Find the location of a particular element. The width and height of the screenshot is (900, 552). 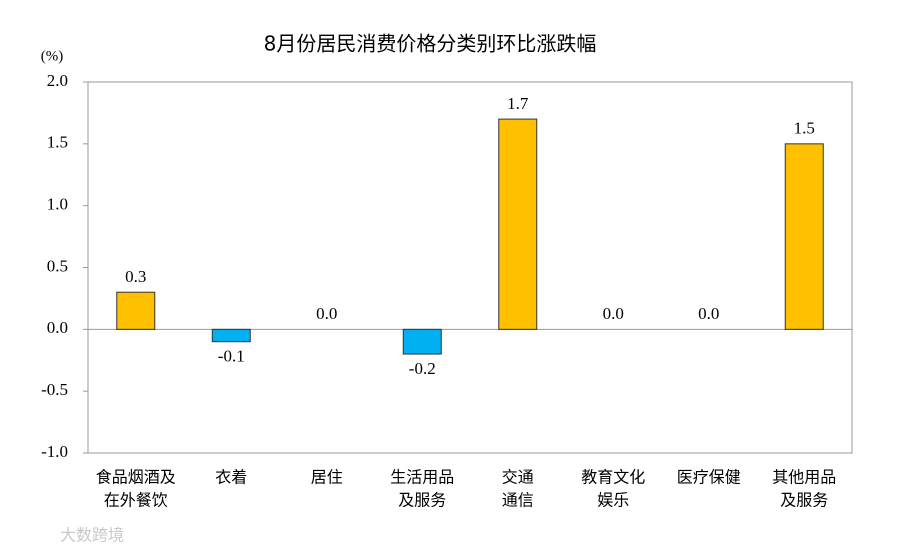

x-tick-label: 教育文化 is located at coordinates (613, 477).